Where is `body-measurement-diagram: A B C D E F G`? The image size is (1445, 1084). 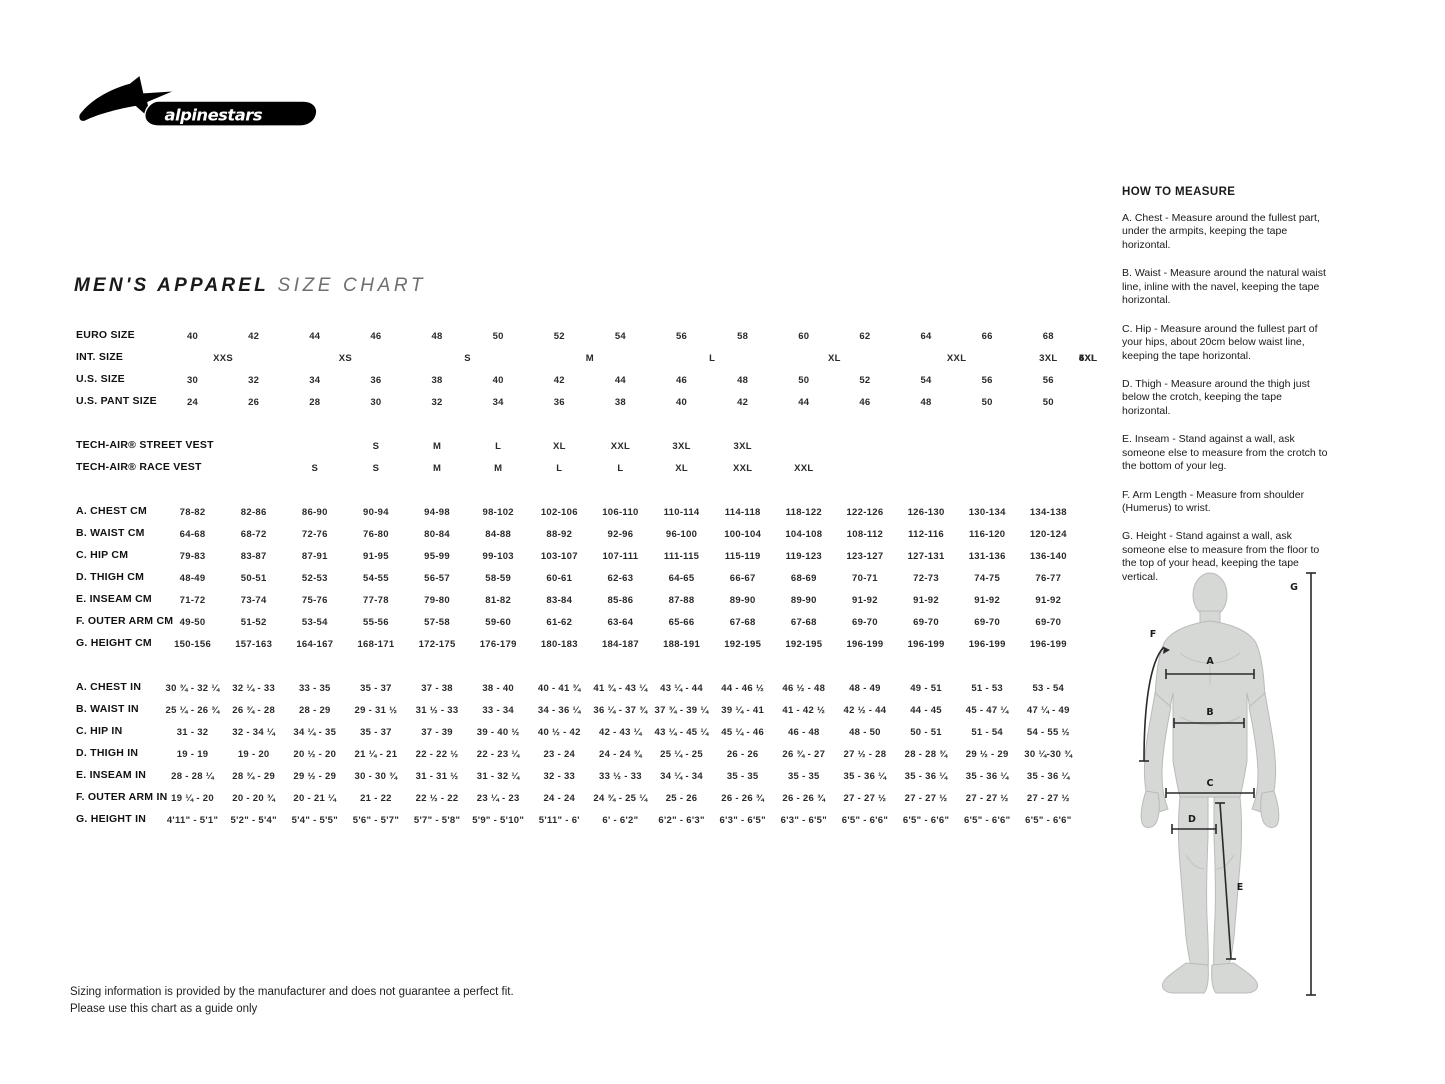 body-measurement-diagram: A B C D E F G is located at coordinates (1228, 785).